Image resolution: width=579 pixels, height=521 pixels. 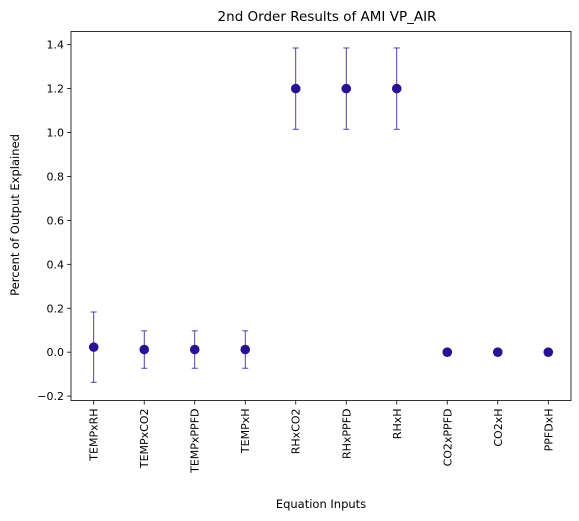 What do you see at coordinates (195, 441) in the screenshot?
I see `x-tick-label: TEMPxPPFD` at bounding box center [195, 441].